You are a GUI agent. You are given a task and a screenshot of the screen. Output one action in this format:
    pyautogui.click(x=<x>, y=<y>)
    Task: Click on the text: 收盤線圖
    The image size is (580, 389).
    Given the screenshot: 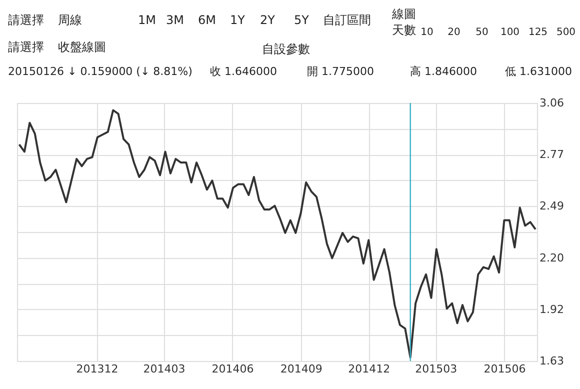 What is the action you would take?
    pyautogui.click(x=82, y=47)
    